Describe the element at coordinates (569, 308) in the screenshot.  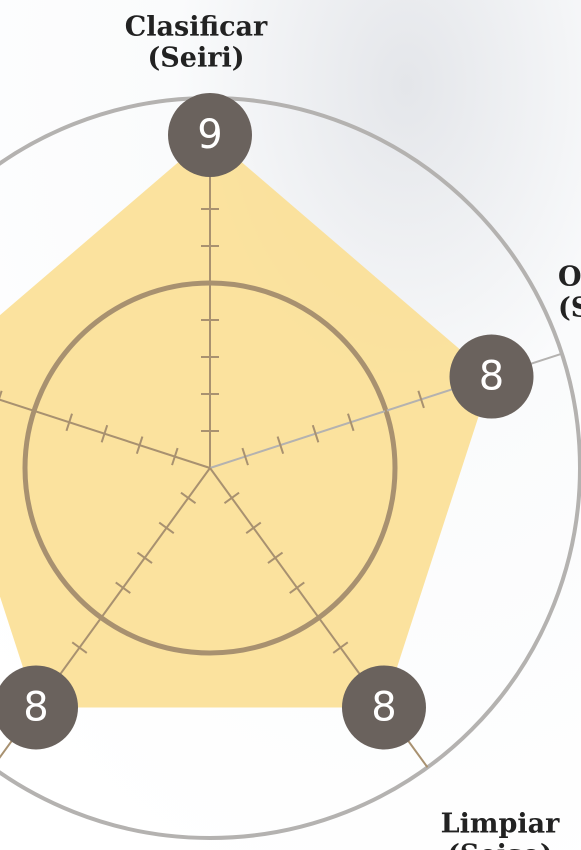
I see `category-label: (S` at that location.